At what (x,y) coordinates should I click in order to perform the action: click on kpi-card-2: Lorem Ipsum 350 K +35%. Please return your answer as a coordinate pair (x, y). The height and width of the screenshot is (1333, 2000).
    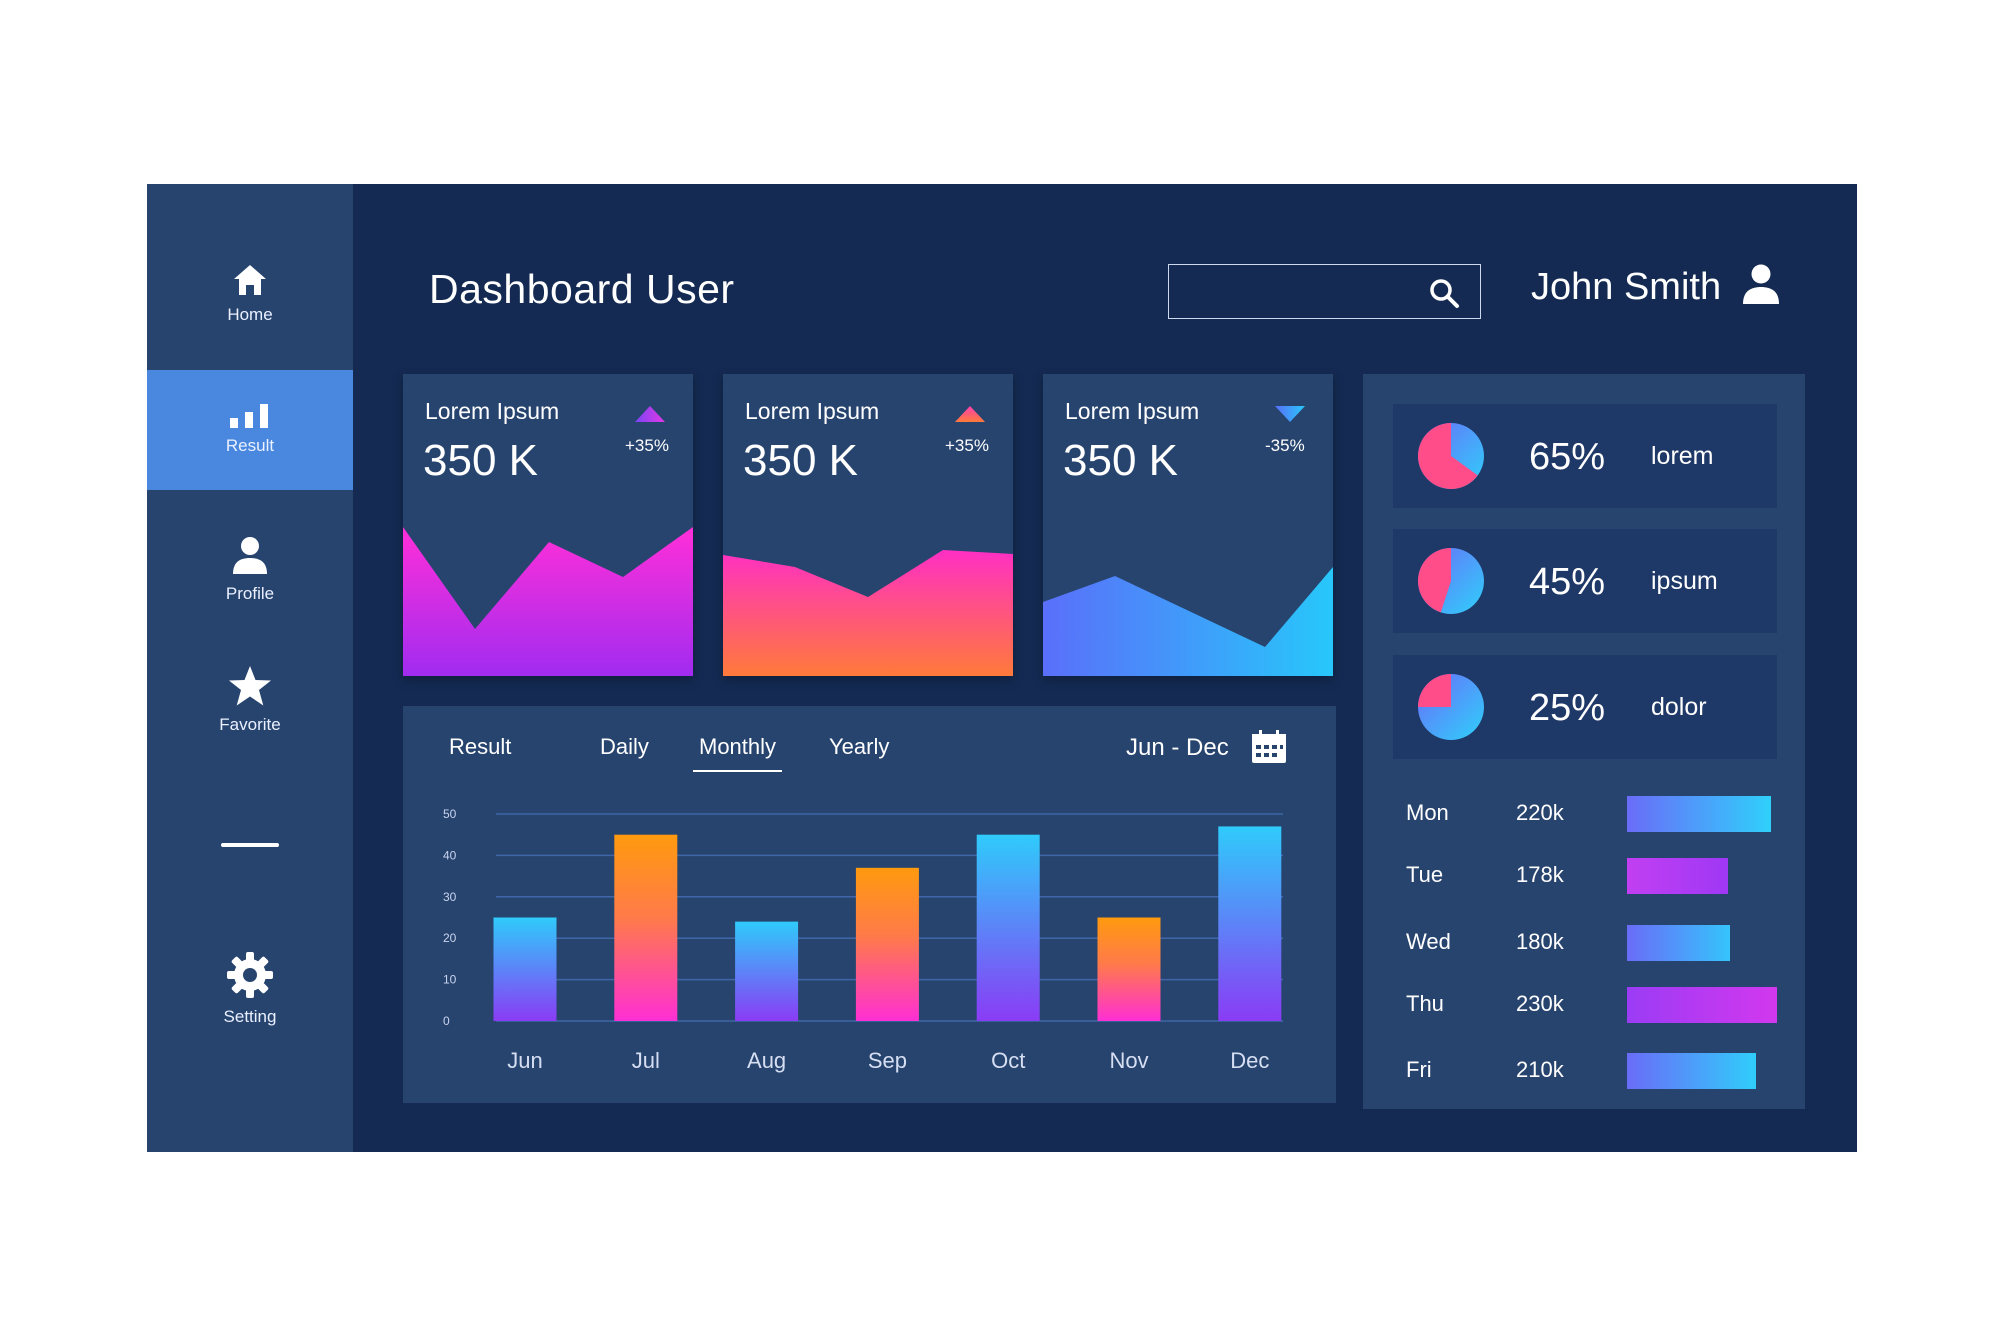
    Looking at the image, I should click on (868, 525).